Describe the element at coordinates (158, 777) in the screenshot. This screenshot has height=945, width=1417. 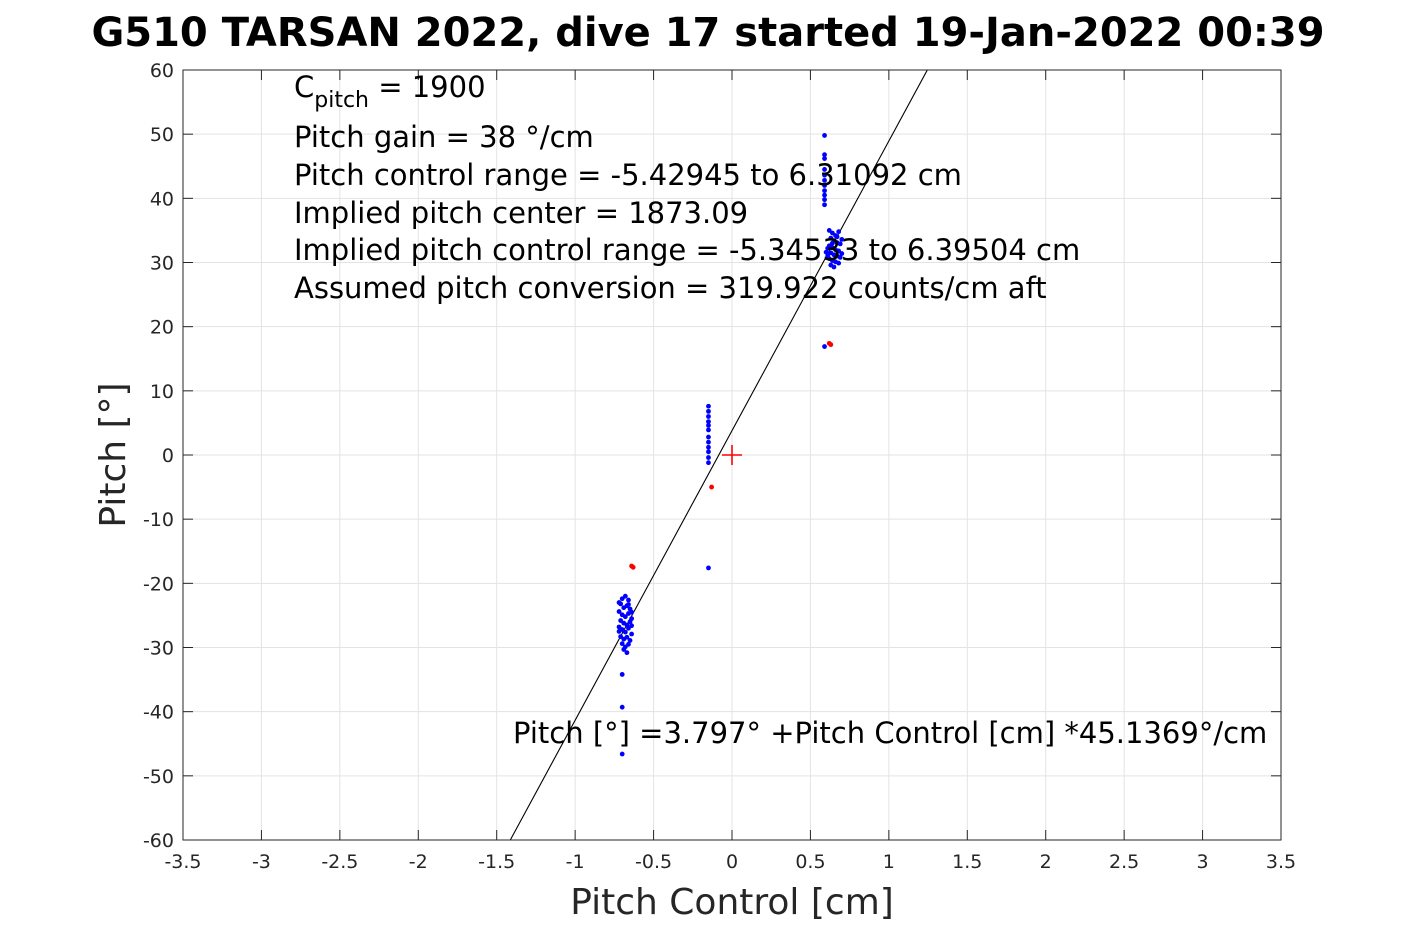
I see `y-tick-label: -50` at that location.